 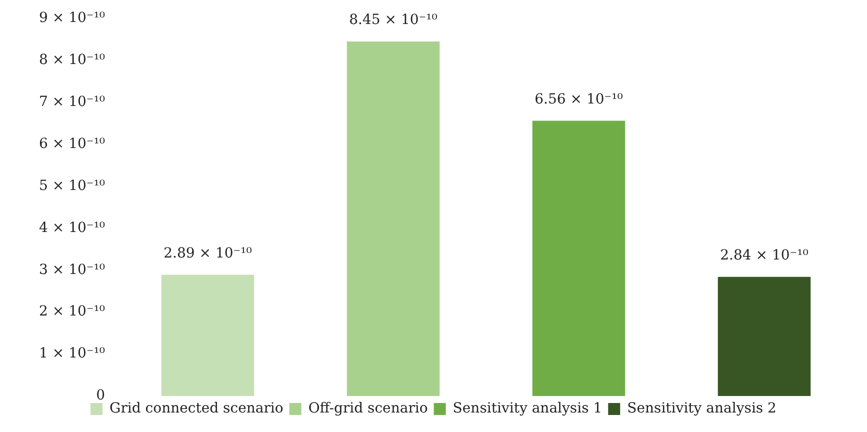 What do you see at coordinates (197, 408) in the screenshot?
I see `legend-label: Grid connected scenario` at bounding box center [197, 408].